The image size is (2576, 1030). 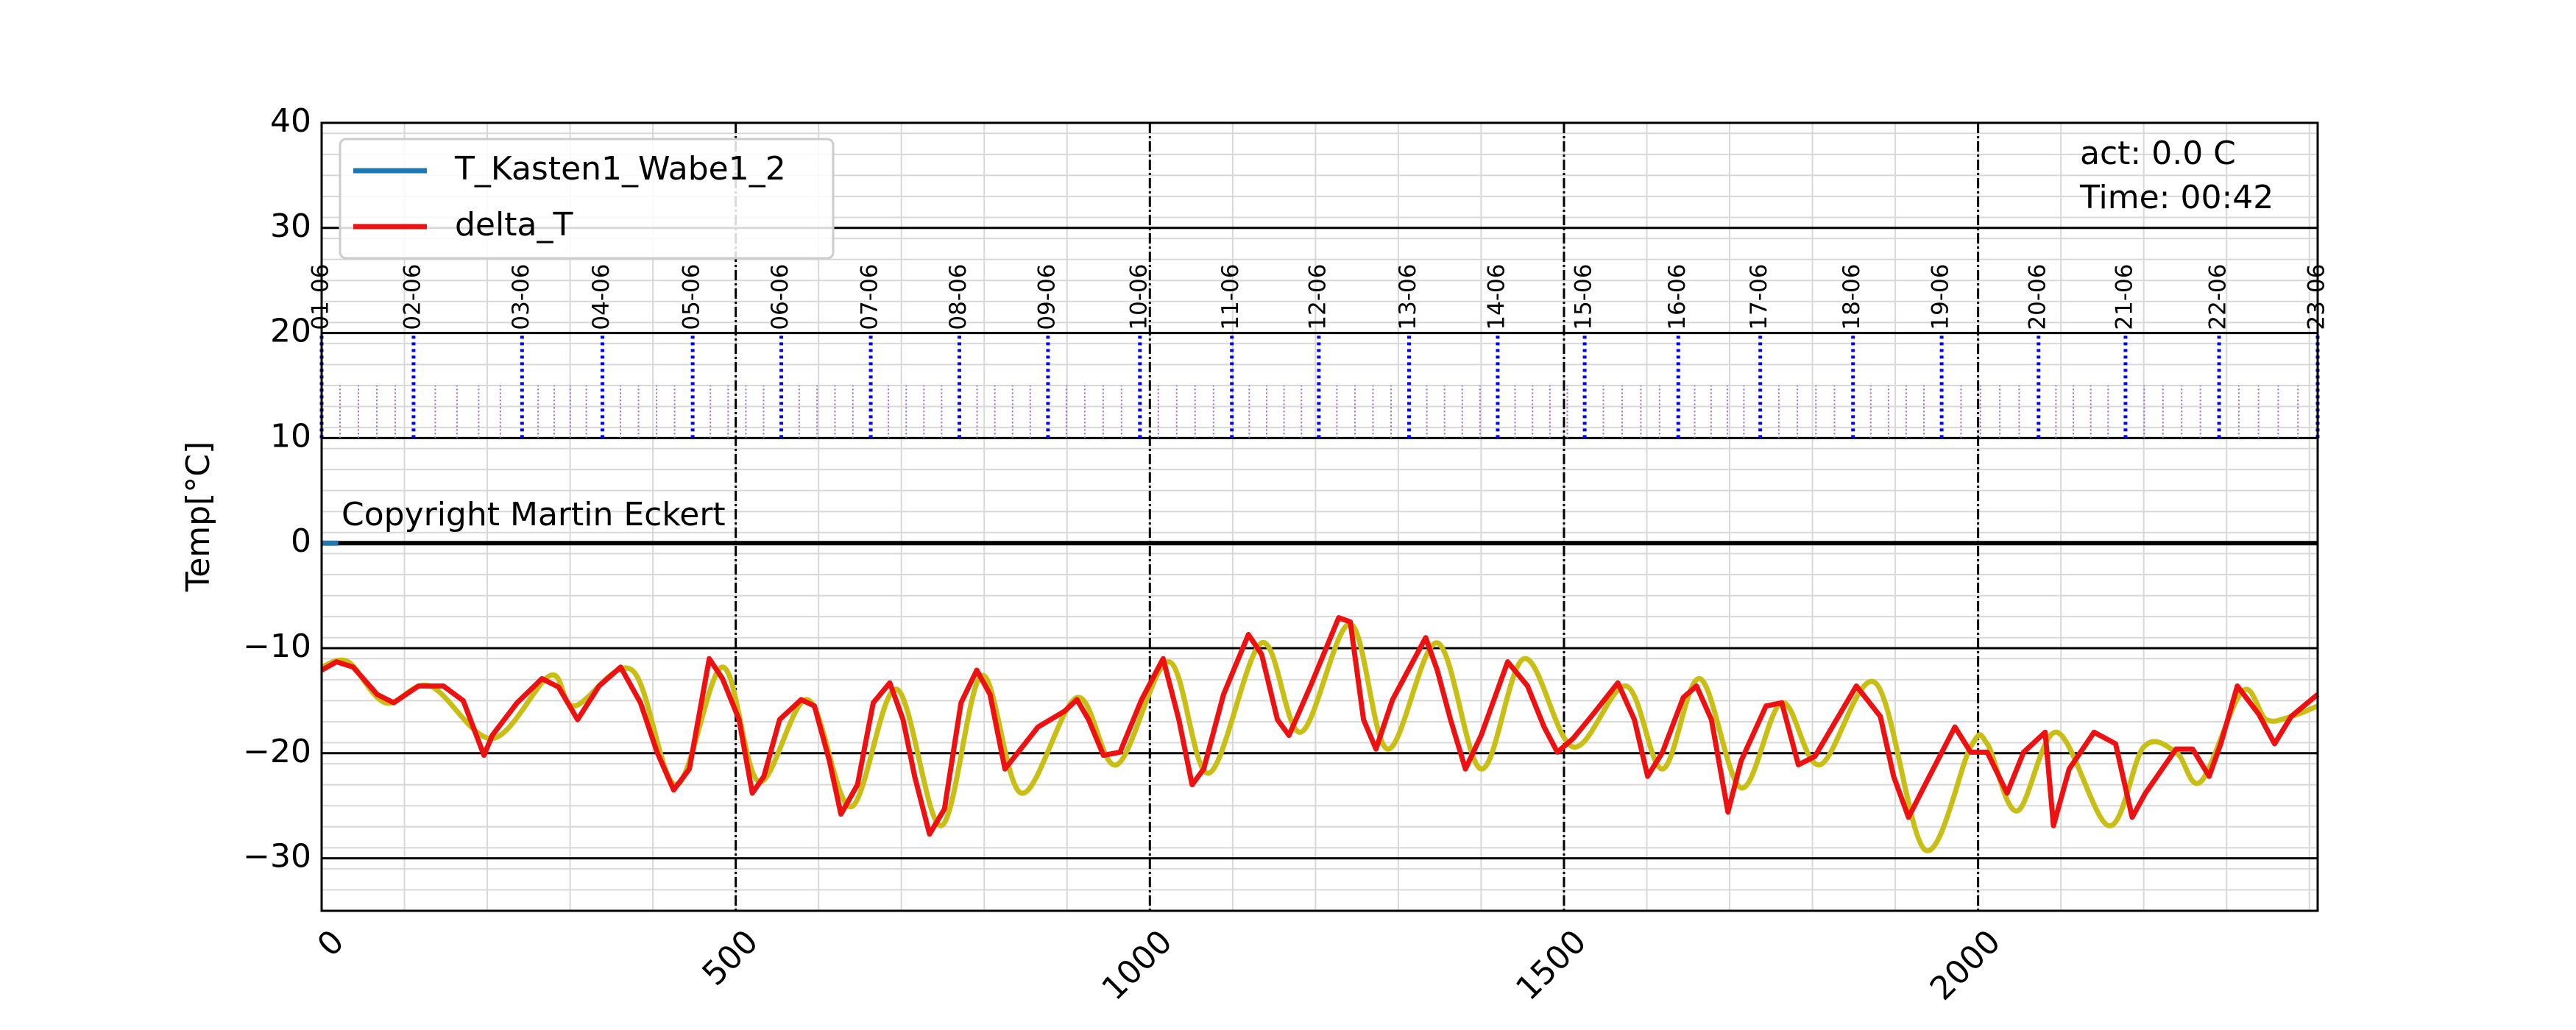 What do you see at coordinates (277, 647) in the screenshot?
I see `y-tick-label: −10` at bounding box center [277, 647].